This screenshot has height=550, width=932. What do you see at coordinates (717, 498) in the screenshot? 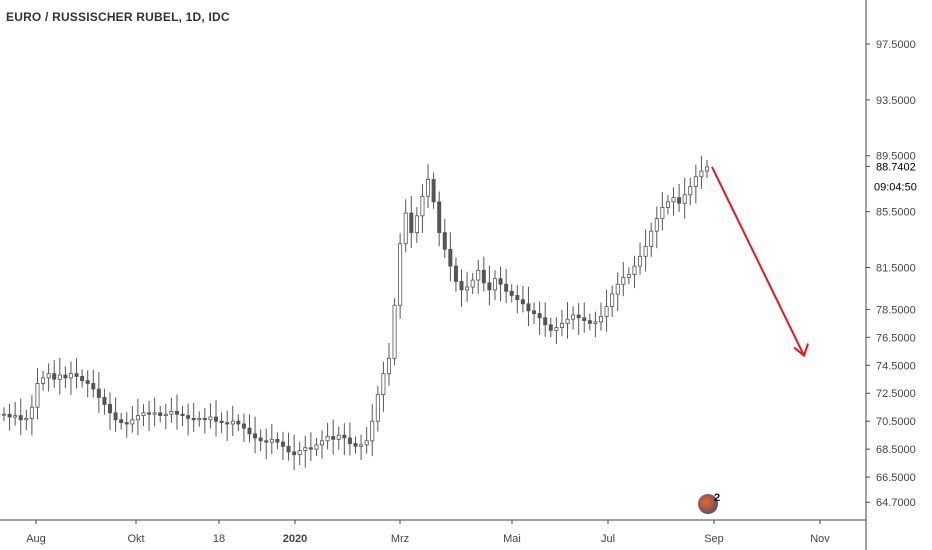
I see `badge-number: 2` at bounding box center [717, 498].